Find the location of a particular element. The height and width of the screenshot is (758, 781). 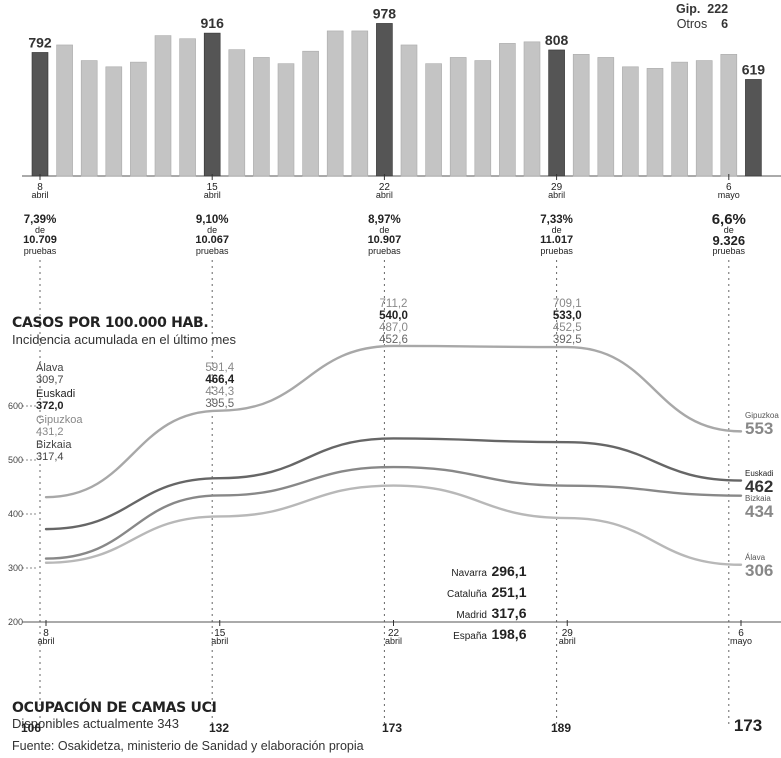

mid-value-1-3: 395,5 is located at coordinates (220, 404).